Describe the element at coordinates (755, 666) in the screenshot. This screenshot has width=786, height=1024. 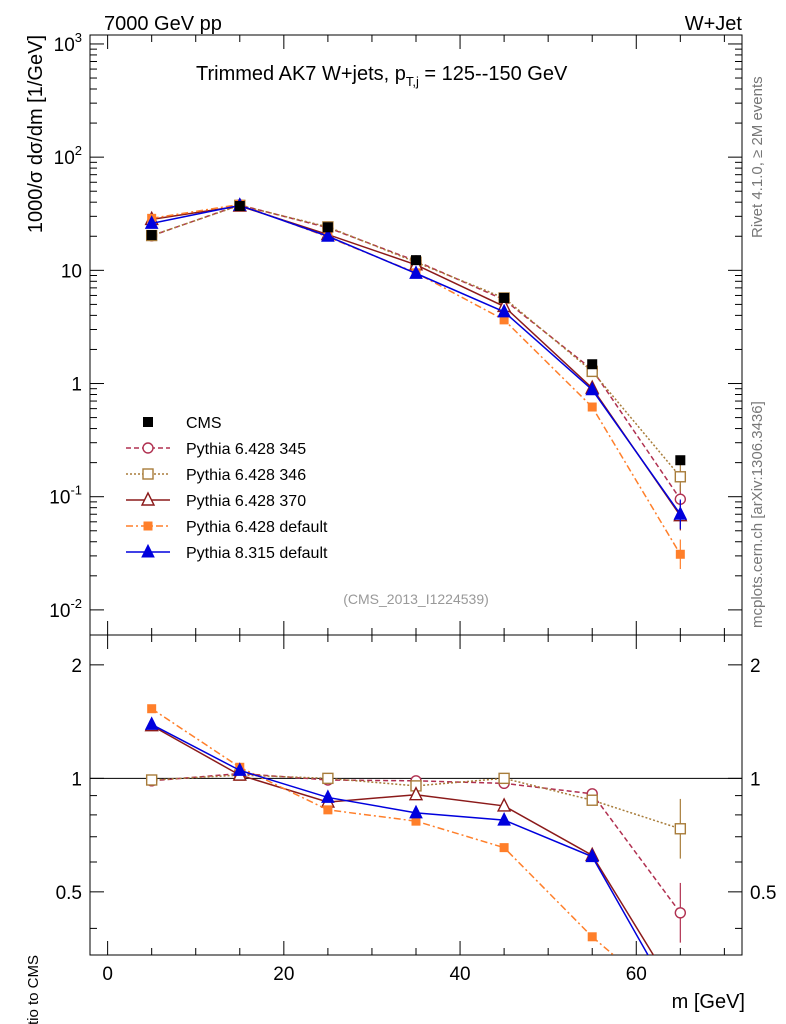
I see `ratio-tick-label-right: 2` at that location.